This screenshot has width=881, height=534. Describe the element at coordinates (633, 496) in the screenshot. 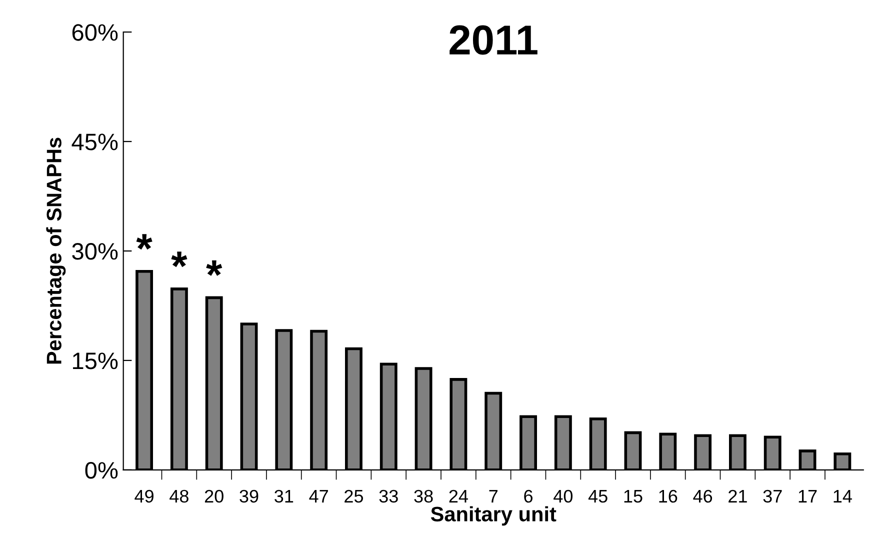

I see `x-tick-label: 15` at that location.